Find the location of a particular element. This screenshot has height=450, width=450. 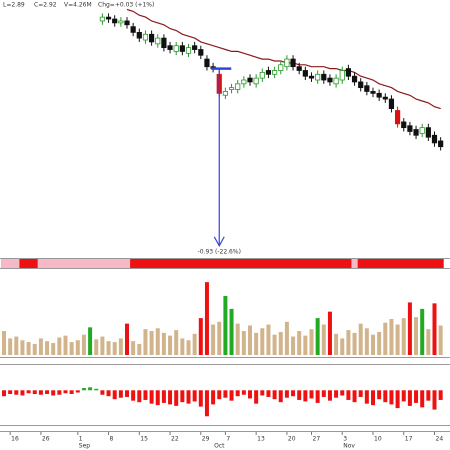

x-month-label: Oct is located at coordinates (219, 446).